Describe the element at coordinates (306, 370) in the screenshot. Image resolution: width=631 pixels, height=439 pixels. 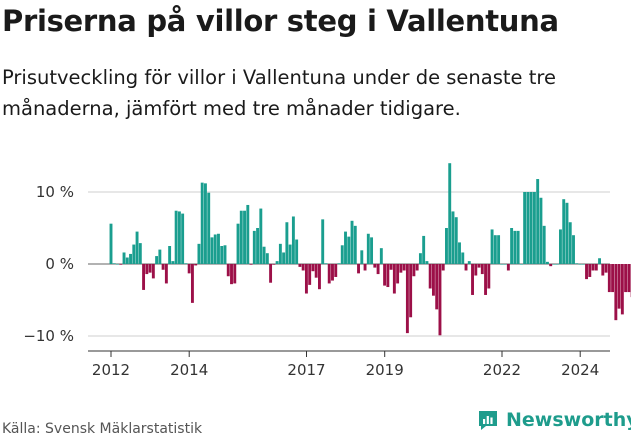
I see `x-tick-label: 2017` at that location.